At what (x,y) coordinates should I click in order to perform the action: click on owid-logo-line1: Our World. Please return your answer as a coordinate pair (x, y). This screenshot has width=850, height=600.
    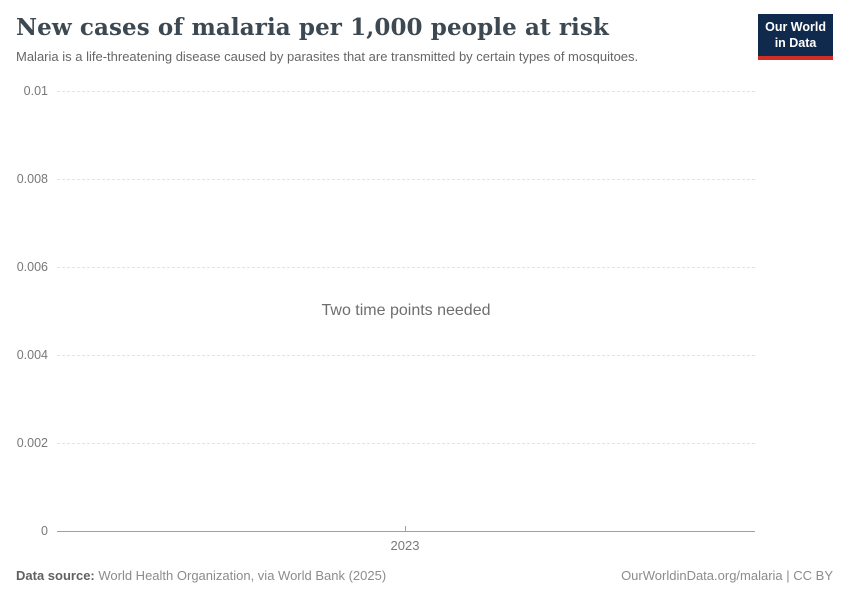
    Looking at the image, I should click on (795, 27).